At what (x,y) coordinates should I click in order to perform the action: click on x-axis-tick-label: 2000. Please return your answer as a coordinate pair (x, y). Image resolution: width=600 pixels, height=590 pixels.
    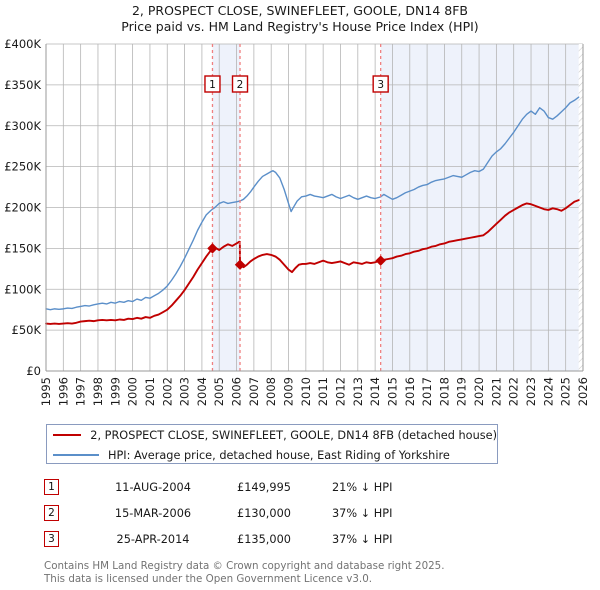
    Looking at the image, I should click on (133, 391).